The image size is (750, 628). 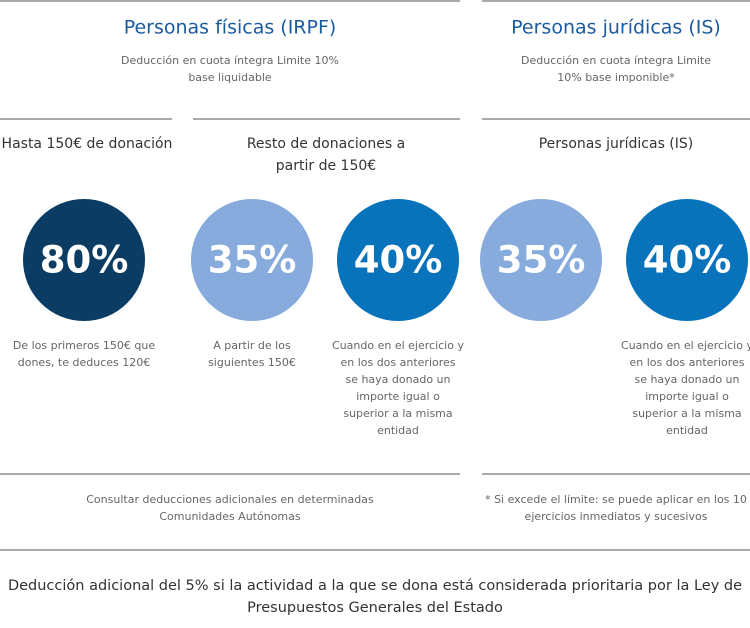 What do you see at coordinates (84, 345) in the screenshot?
I see `rate-description: De los primeros 150€ que` at bounding box center [84, 345].